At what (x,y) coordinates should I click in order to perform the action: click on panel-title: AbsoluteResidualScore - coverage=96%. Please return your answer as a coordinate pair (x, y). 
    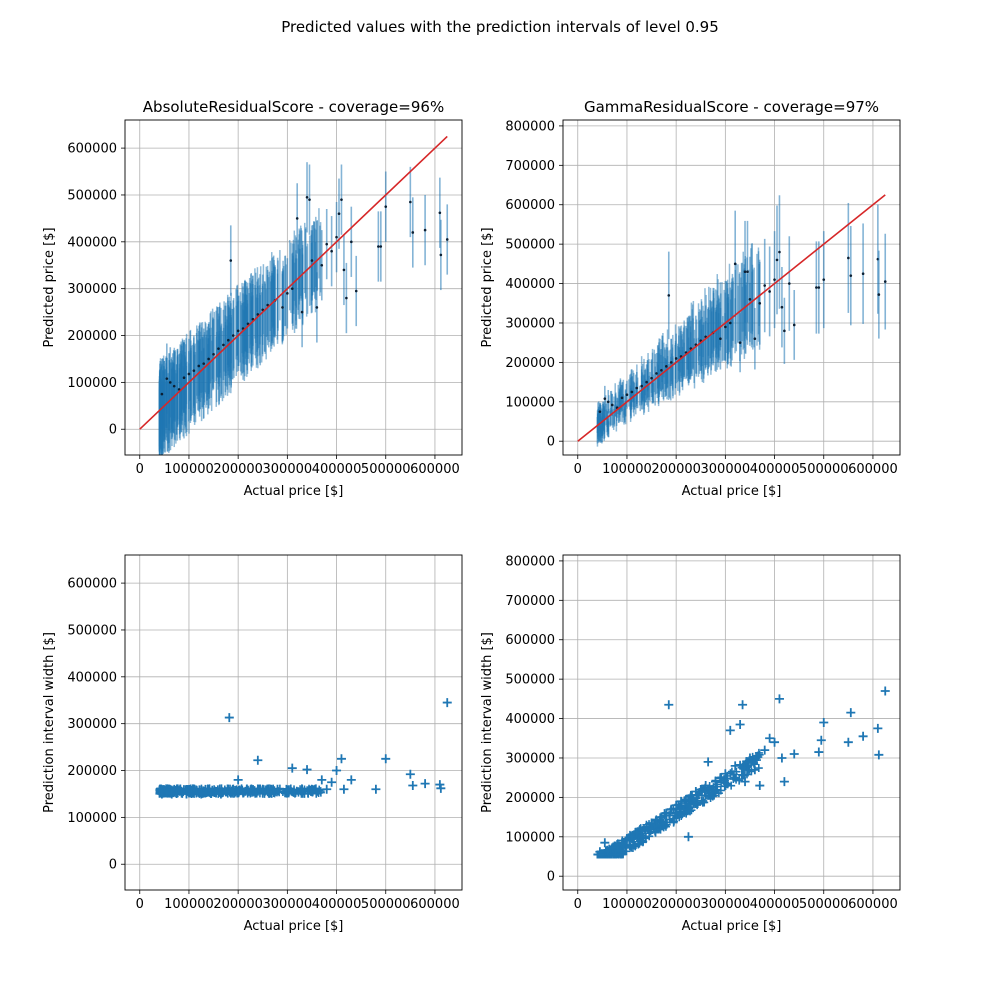
    Looking at the image, I should click on (293, 107).